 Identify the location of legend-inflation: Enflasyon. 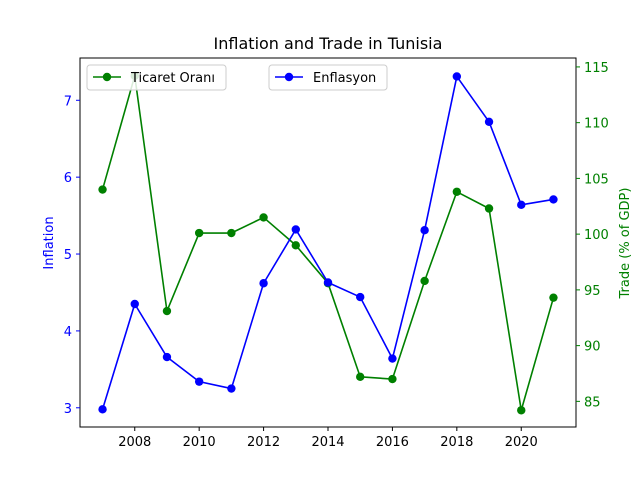
(328, 77).